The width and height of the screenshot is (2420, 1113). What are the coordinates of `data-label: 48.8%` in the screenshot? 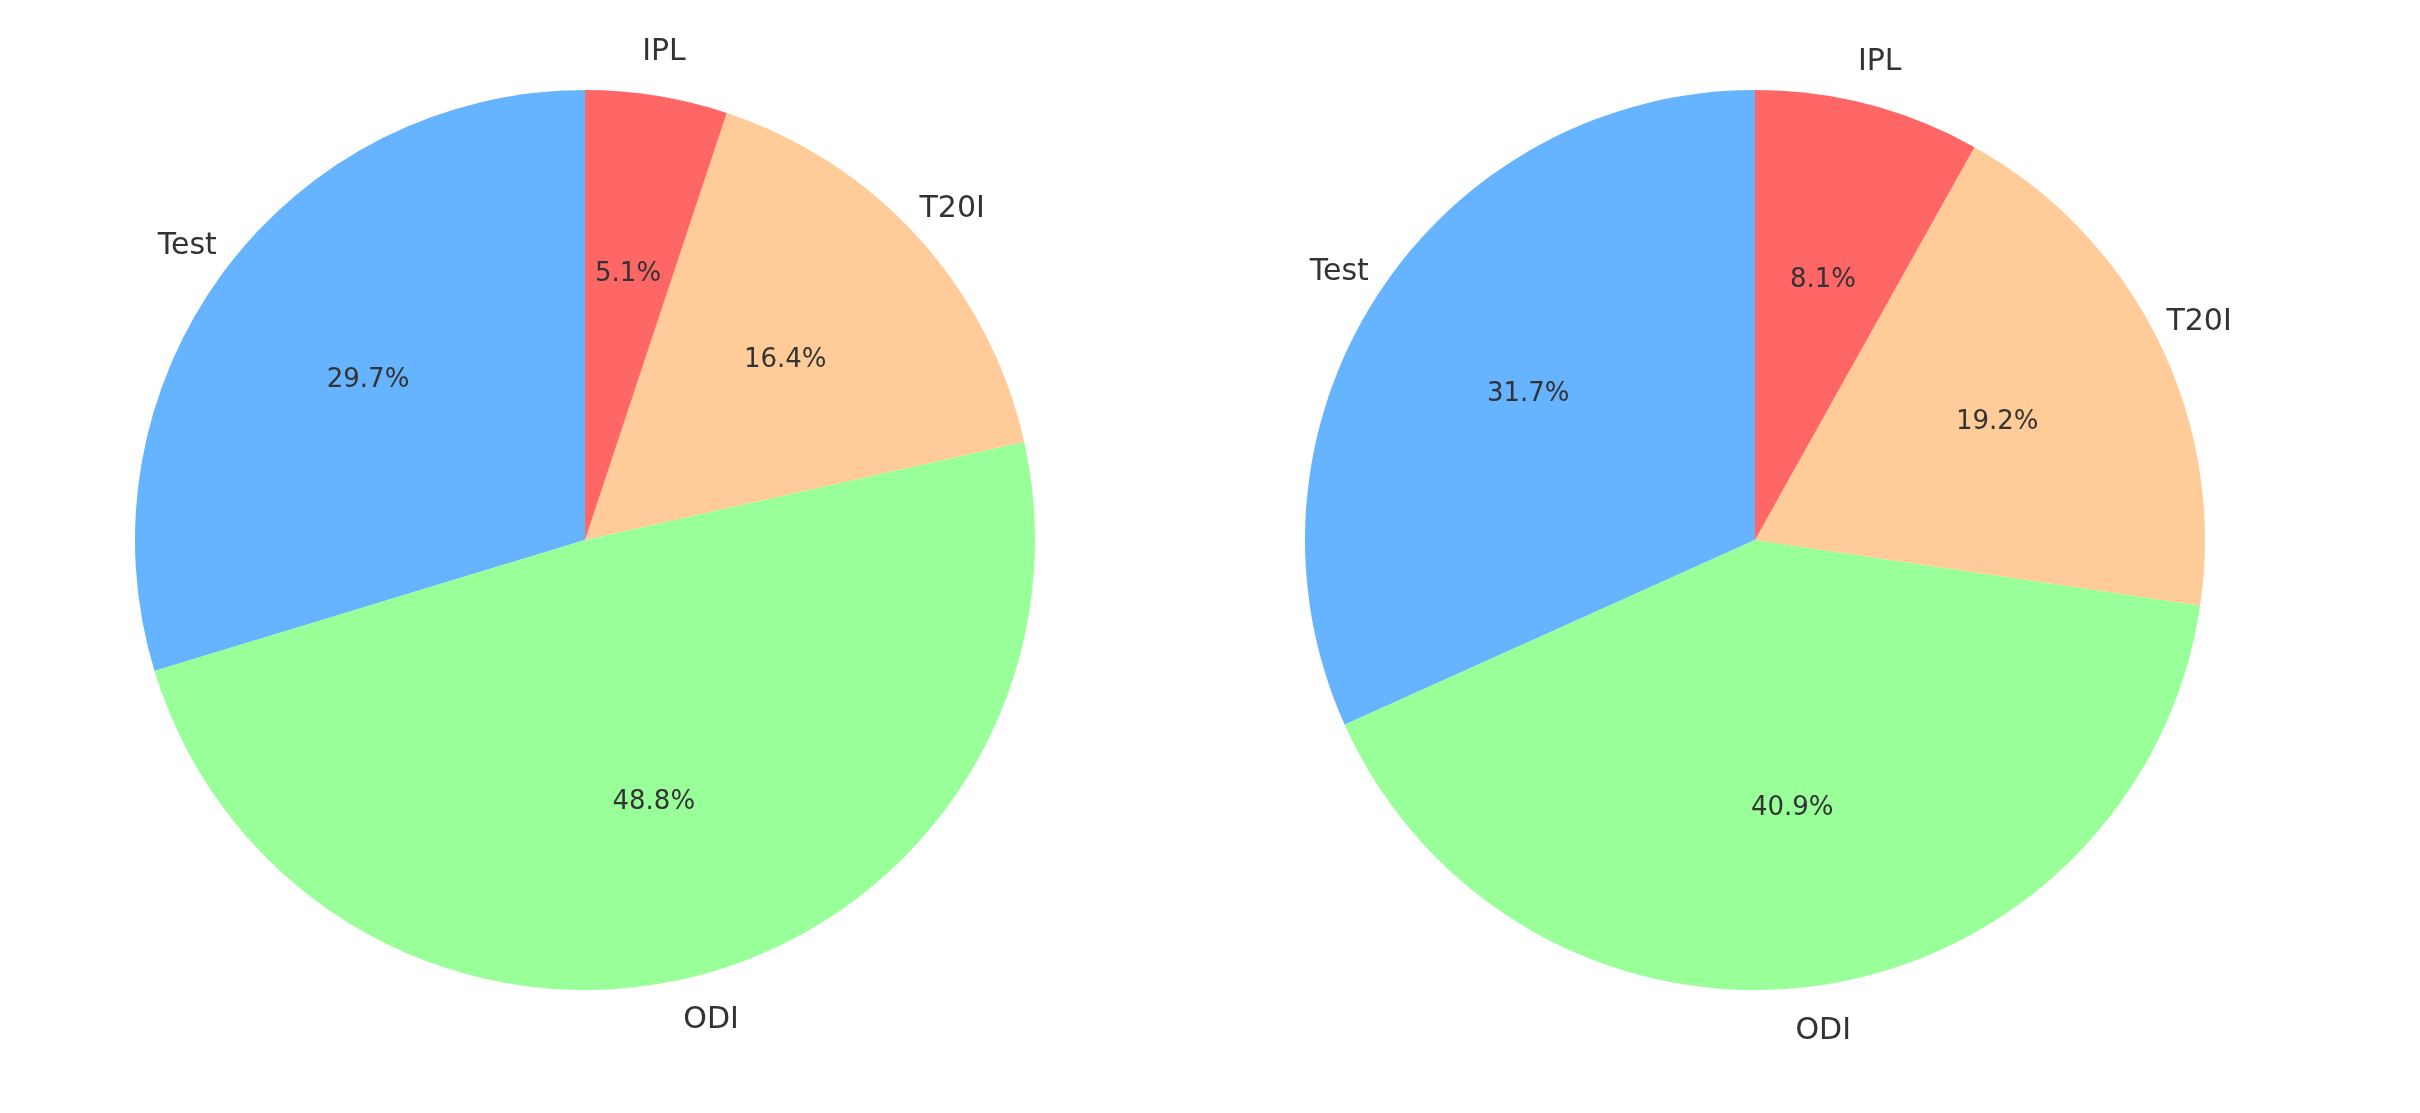 It's located at (654, 800).